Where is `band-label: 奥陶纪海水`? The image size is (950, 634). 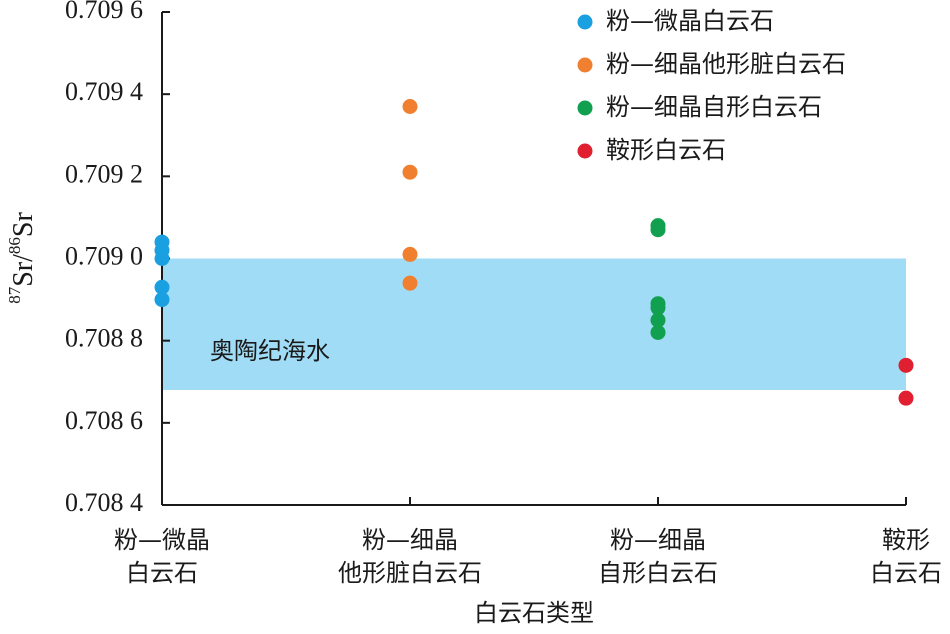
band-label: 奥陶纪海水 is located at coordinates (270, 351).